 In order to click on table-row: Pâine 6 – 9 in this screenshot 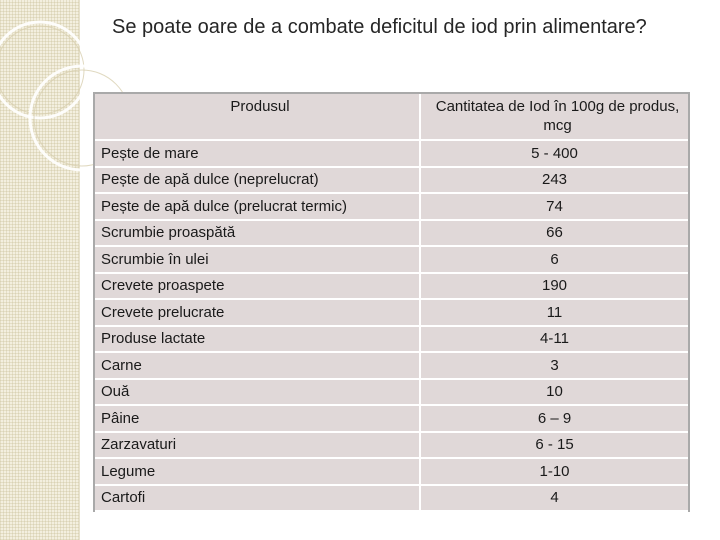, I will do `click(391, 419)`.